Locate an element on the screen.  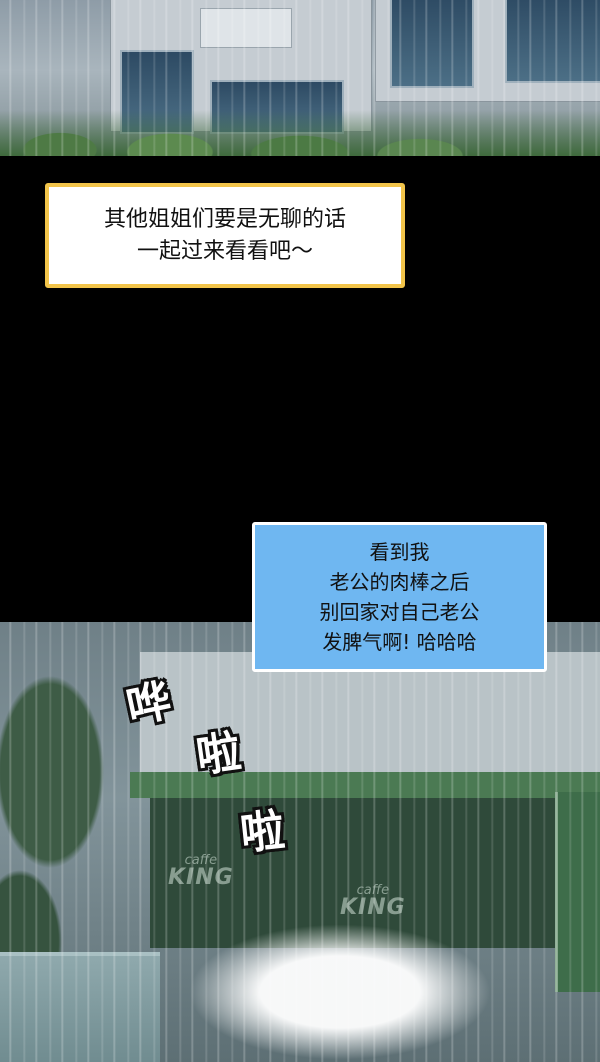
light-glow is located at coordinates (340, 992).